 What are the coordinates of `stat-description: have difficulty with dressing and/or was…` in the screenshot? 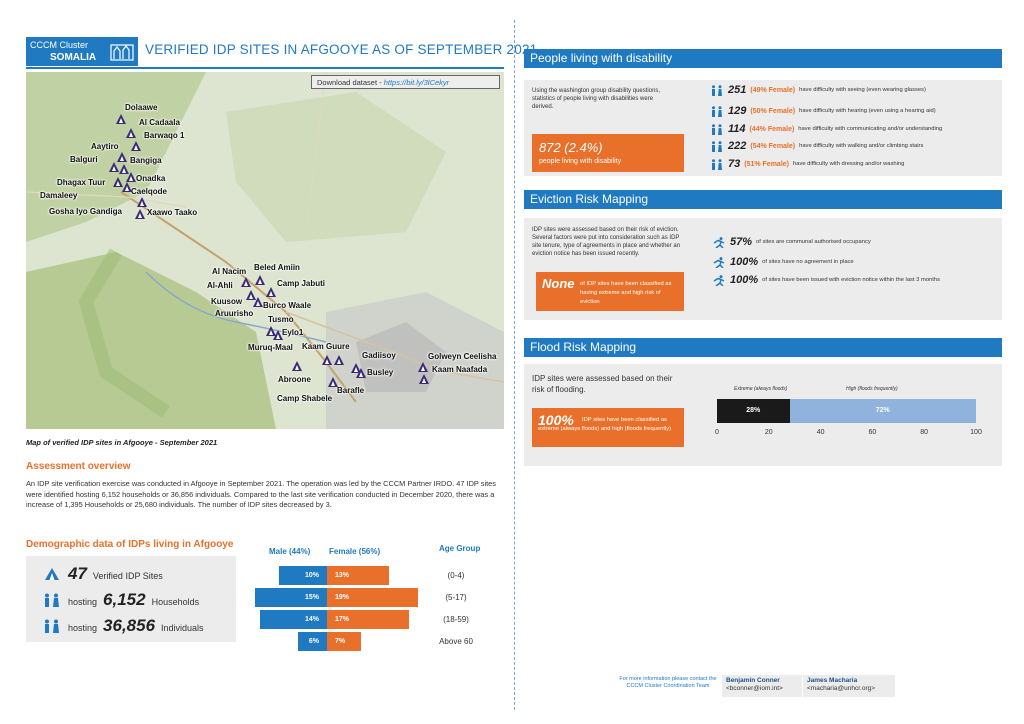 It's located at (849, 164).